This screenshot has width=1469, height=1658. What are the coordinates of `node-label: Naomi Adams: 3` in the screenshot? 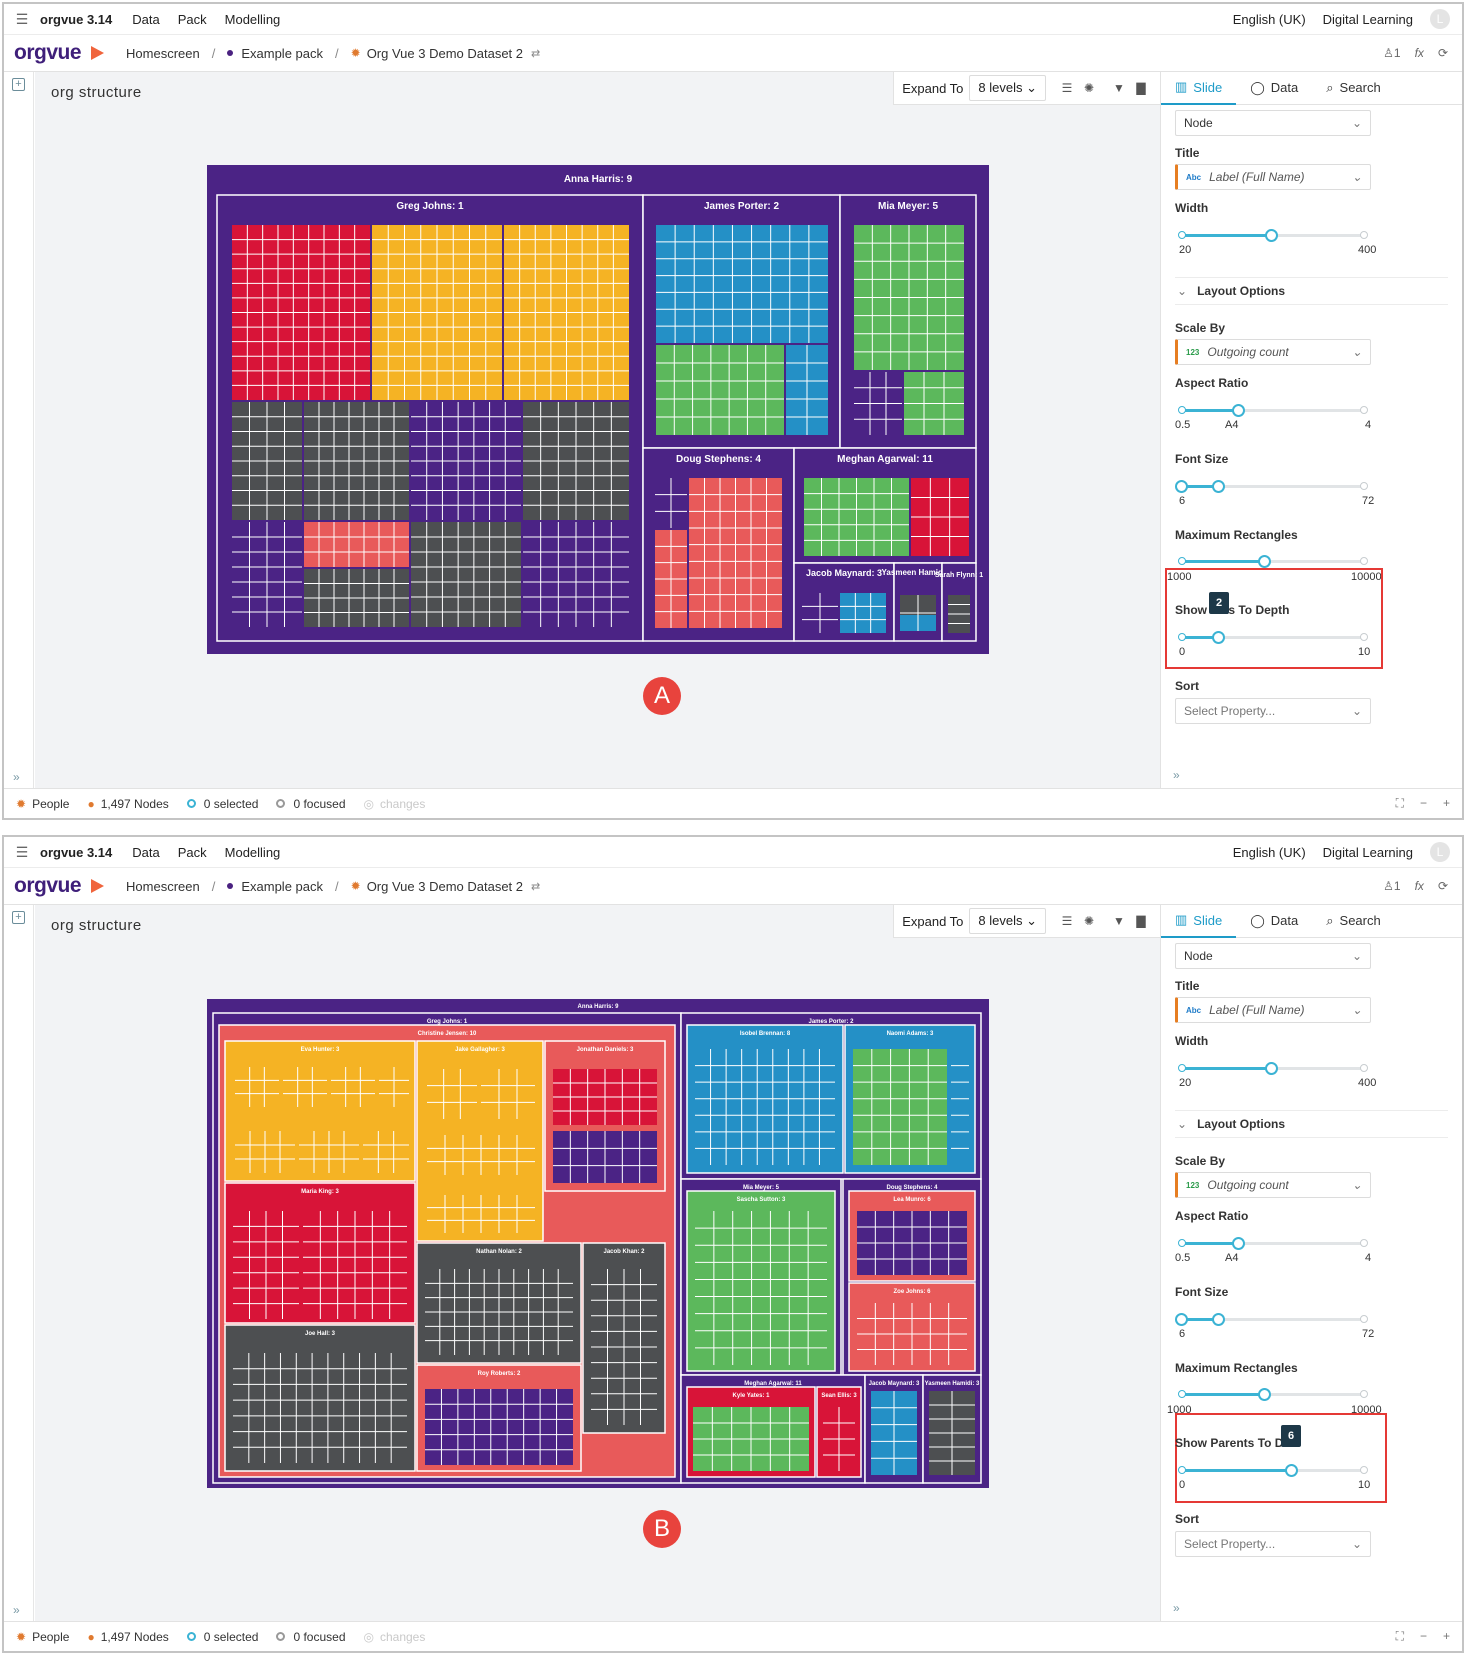 It's located at (910, 1034).